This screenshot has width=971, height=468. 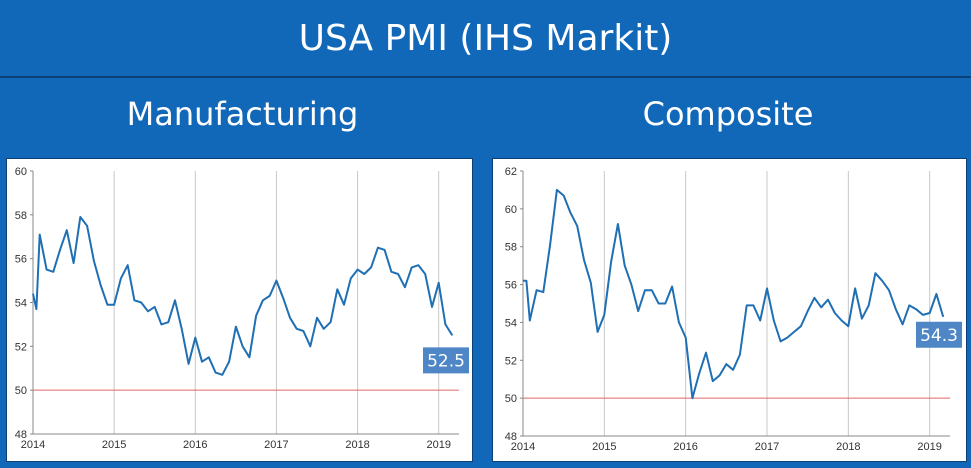 I want to click on y-tick-label: 62, so click(x=511, y=172).